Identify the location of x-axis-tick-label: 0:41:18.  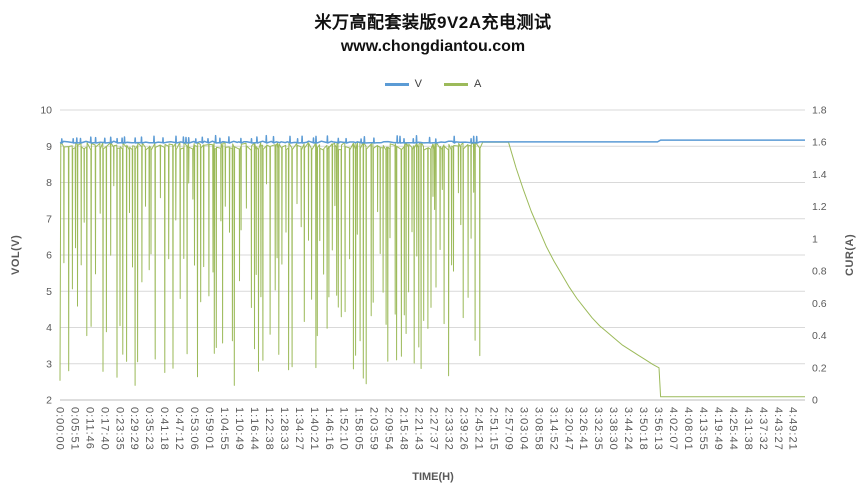
(164, 429).